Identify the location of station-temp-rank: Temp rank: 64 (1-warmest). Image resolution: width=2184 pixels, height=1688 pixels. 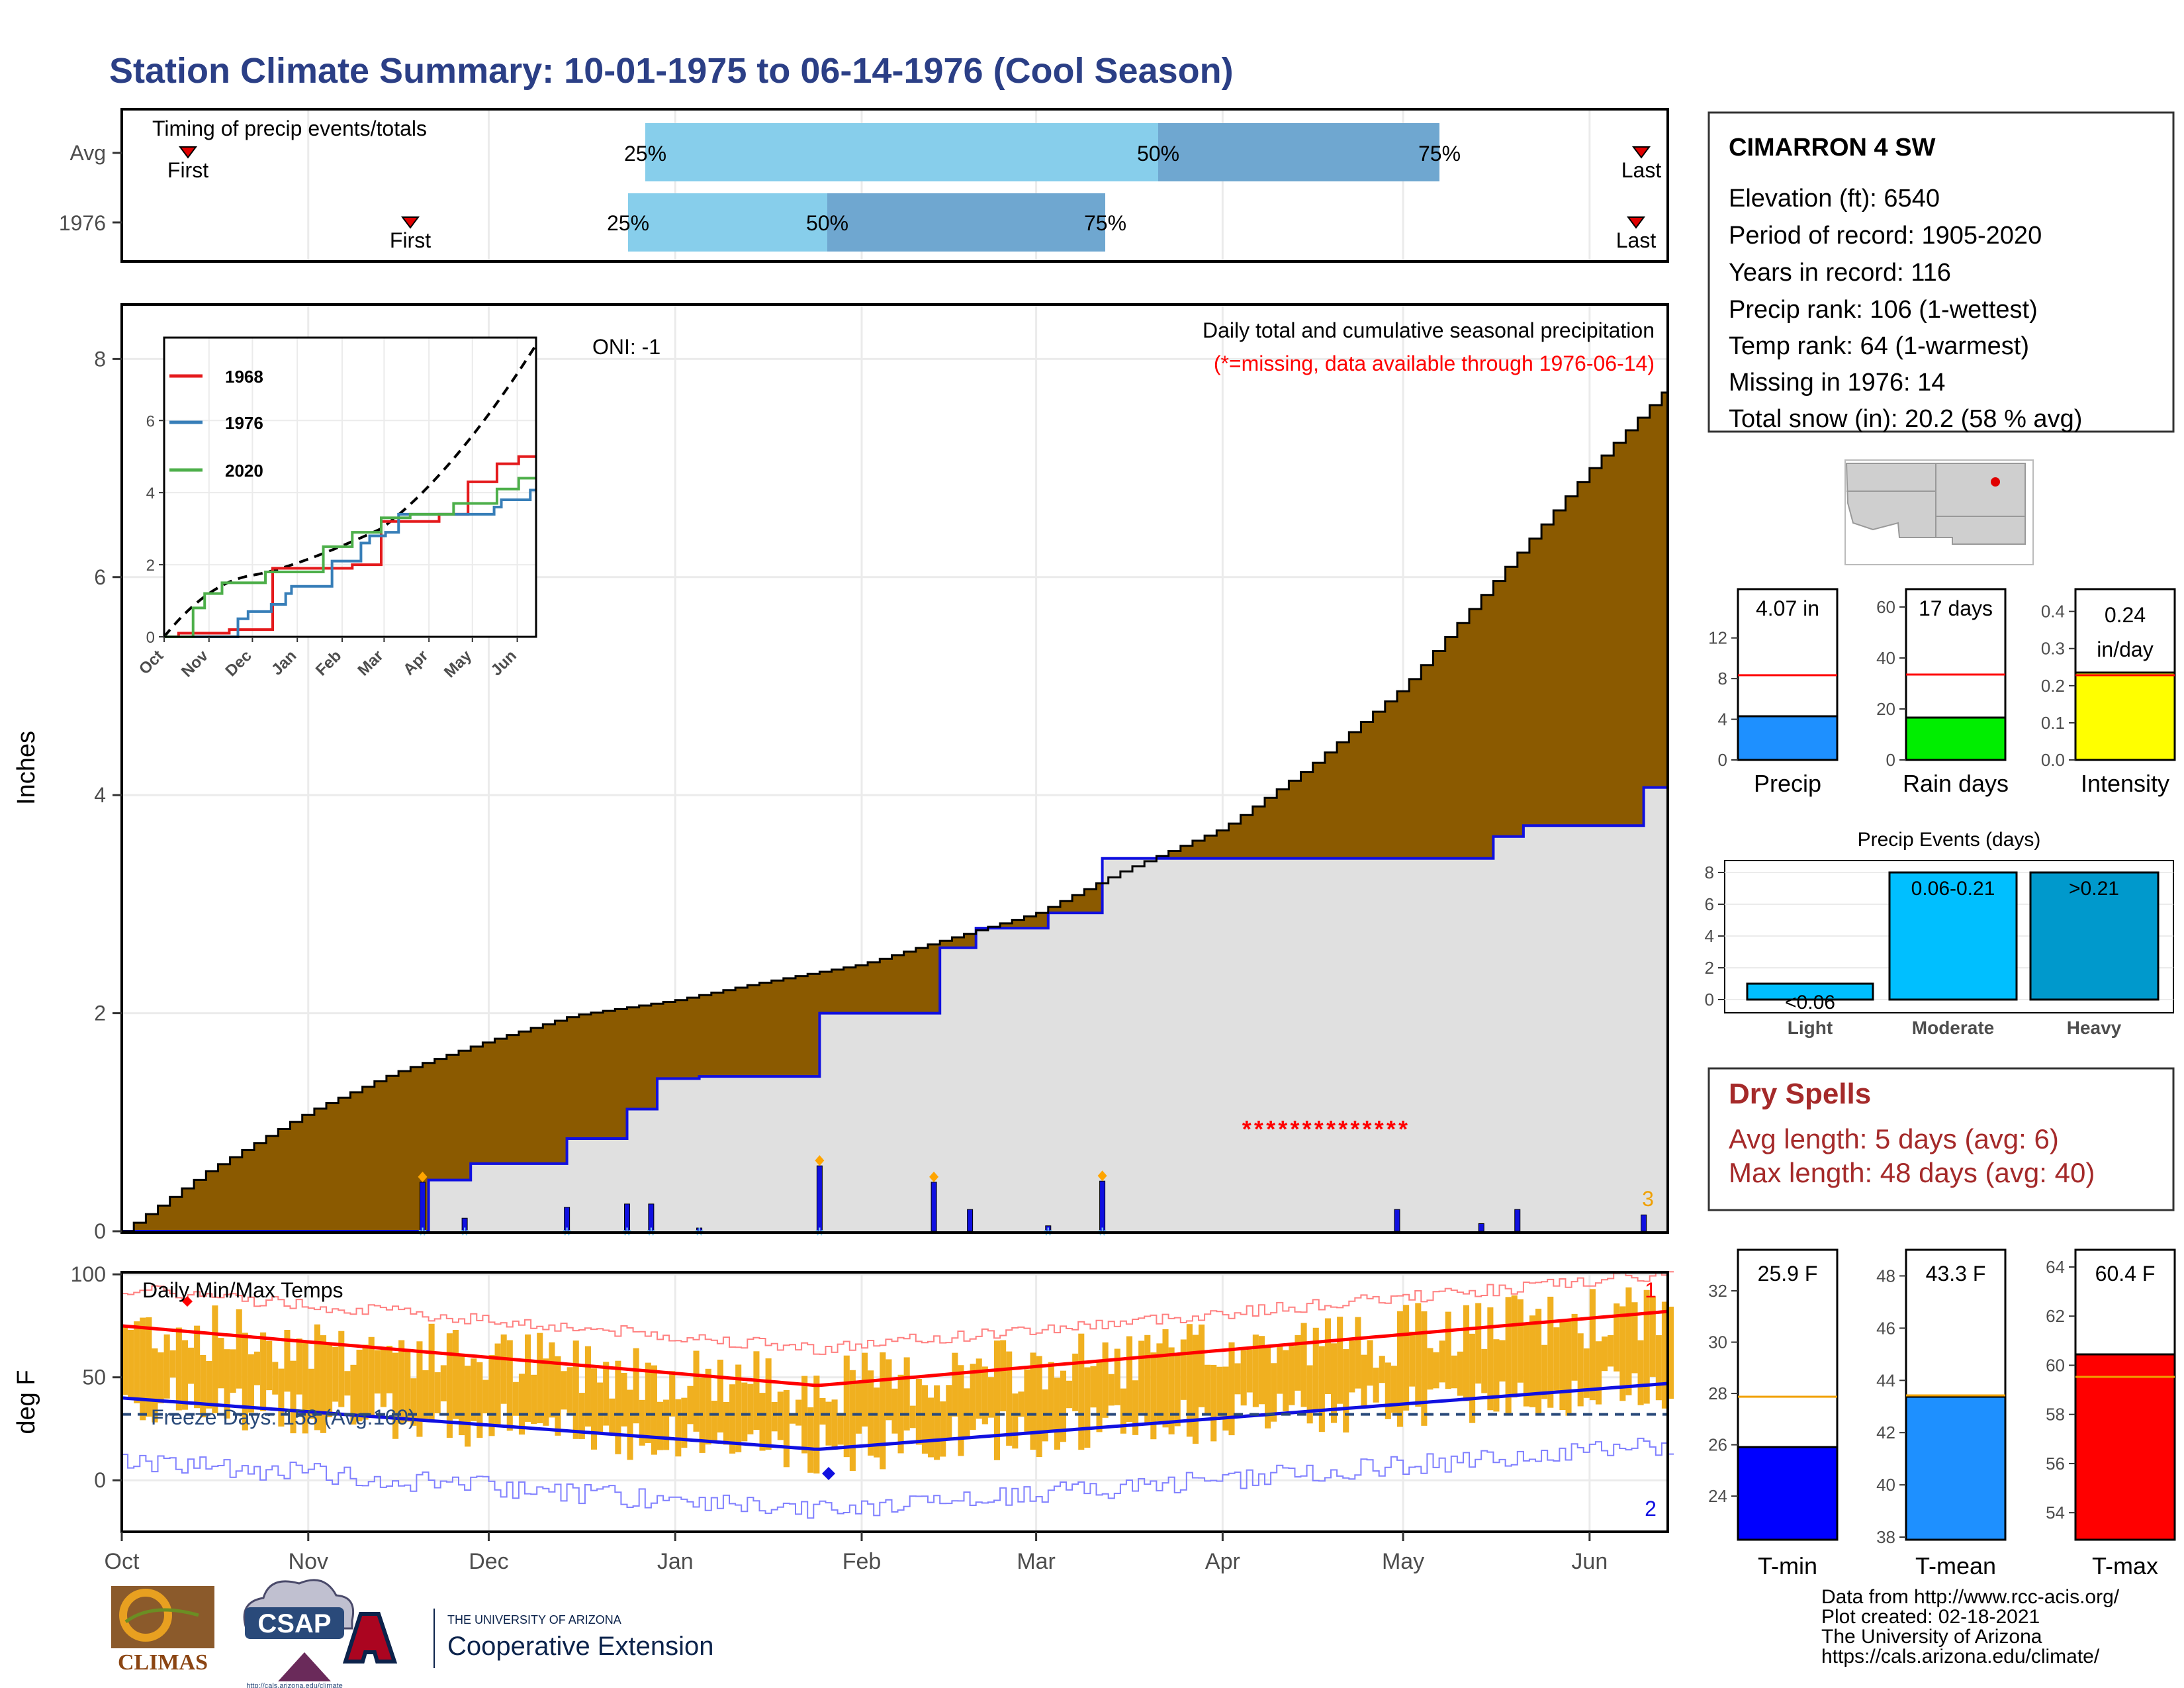
(1879, 346).